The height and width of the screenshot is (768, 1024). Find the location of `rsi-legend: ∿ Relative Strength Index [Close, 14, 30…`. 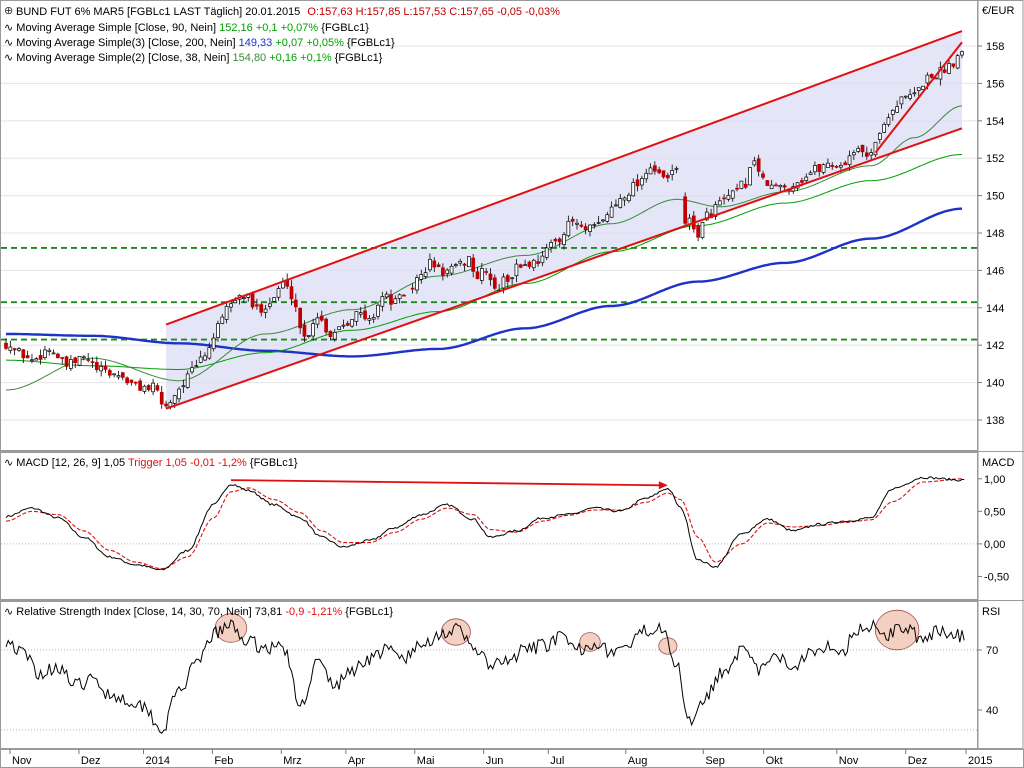

rsi-legend: ∿ Relative Strength Index [Close, 14, 30… is located at coordinates (198, 612).